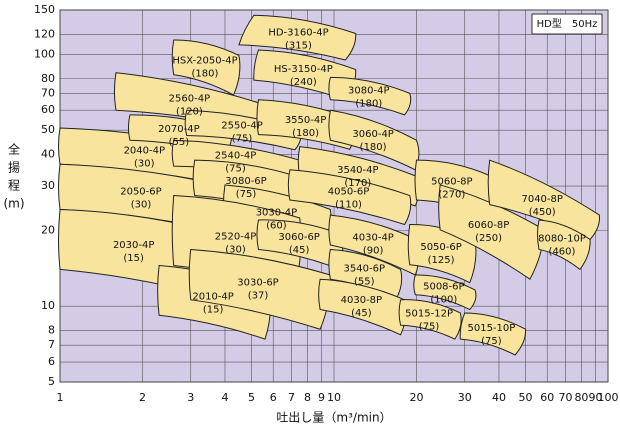 The height and width of the screenshot is (430, 620). What do you see at coordinates (14, 149) in the screenshot?
I see `y-axis-label: 全` at bounding box center [14, 149].